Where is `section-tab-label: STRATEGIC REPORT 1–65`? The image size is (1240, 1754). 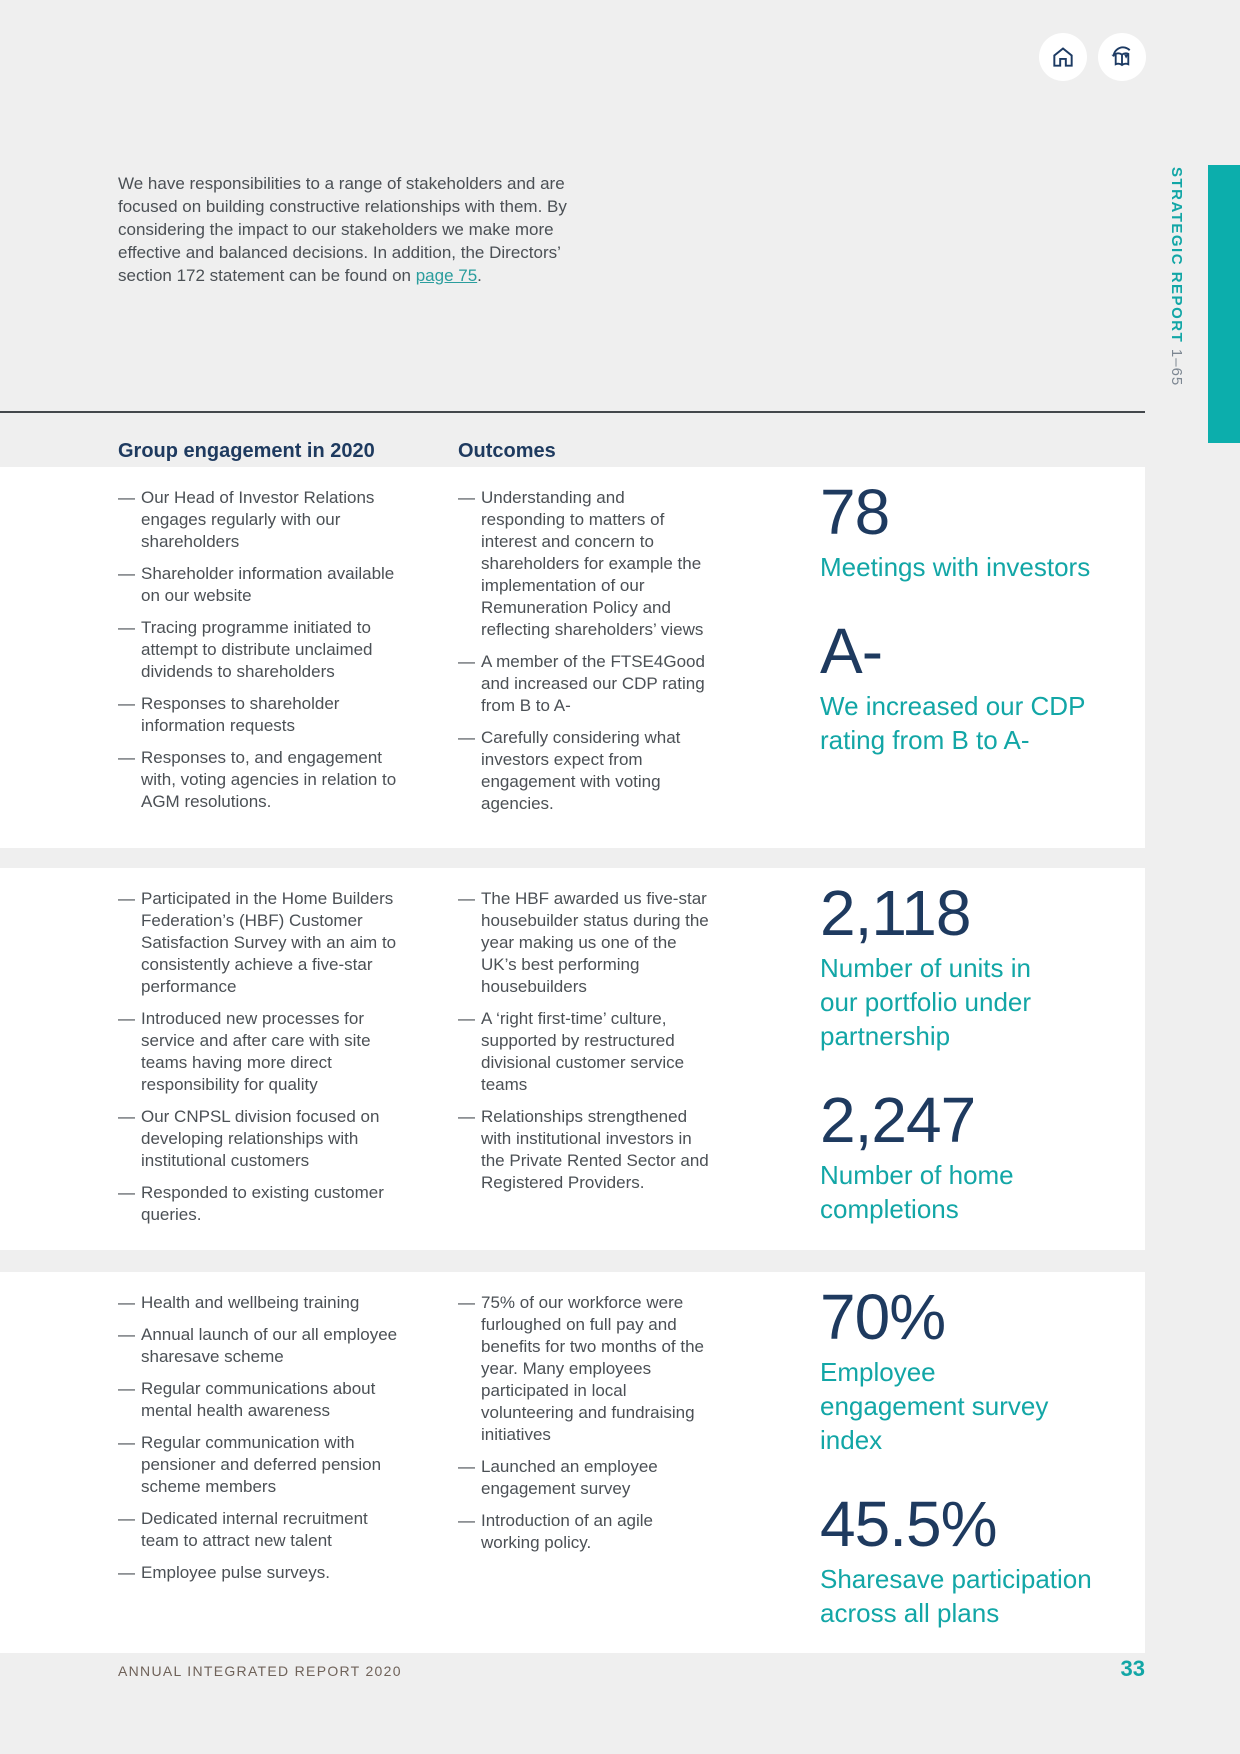
section-tab-label: STRATEGIC REPORT 1–65 is located at coordinates (1176, 312).